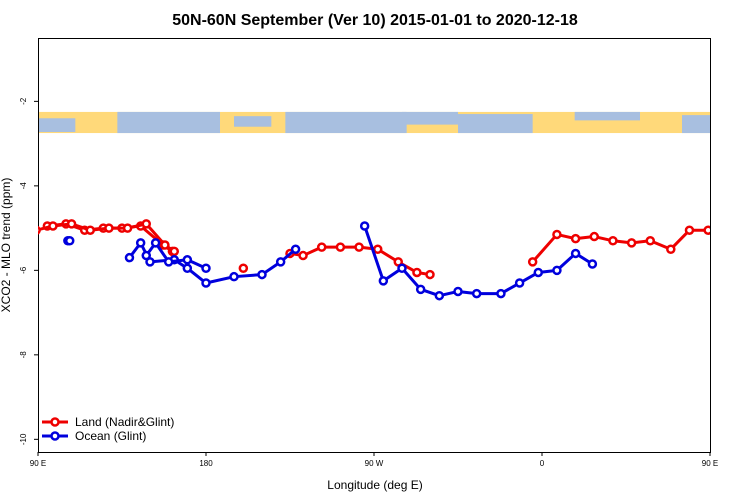  I want to click on y-tick-label: -8, so click(23, 355).